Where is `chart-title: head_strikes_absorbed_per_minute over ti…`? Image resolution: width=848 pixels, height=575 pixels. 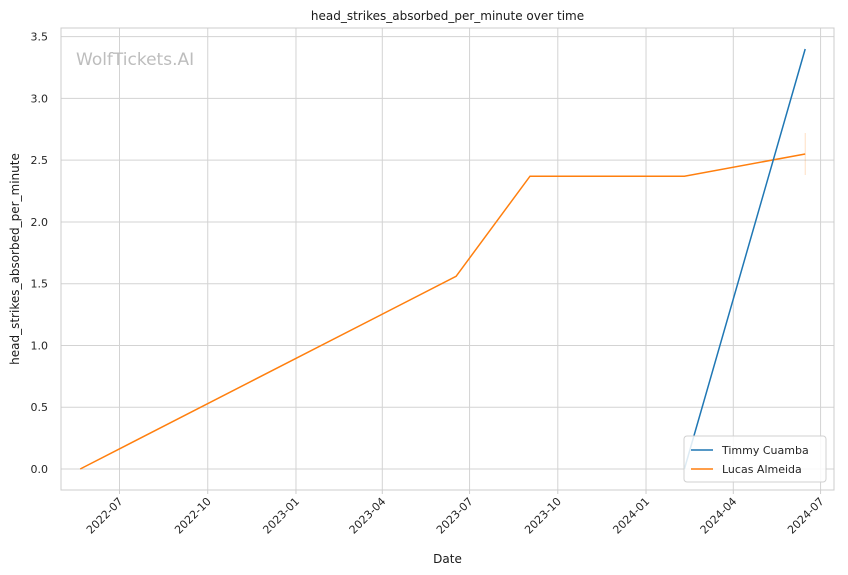
chart-title: head_strikes_absorbed_per_minute over ti… is located at coordinates (447, 16).